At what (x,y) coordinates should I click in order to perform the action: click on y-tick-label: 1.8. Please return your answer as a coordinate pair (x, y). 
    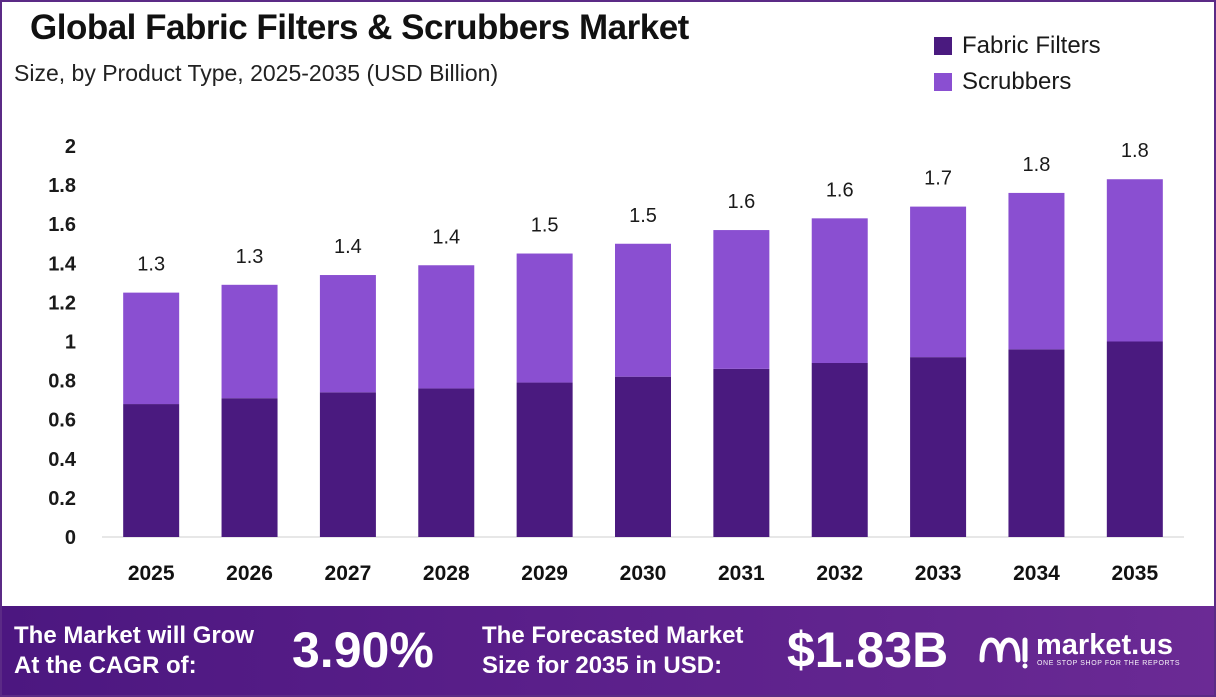
    Looking at the image, I should click on (62, 186).